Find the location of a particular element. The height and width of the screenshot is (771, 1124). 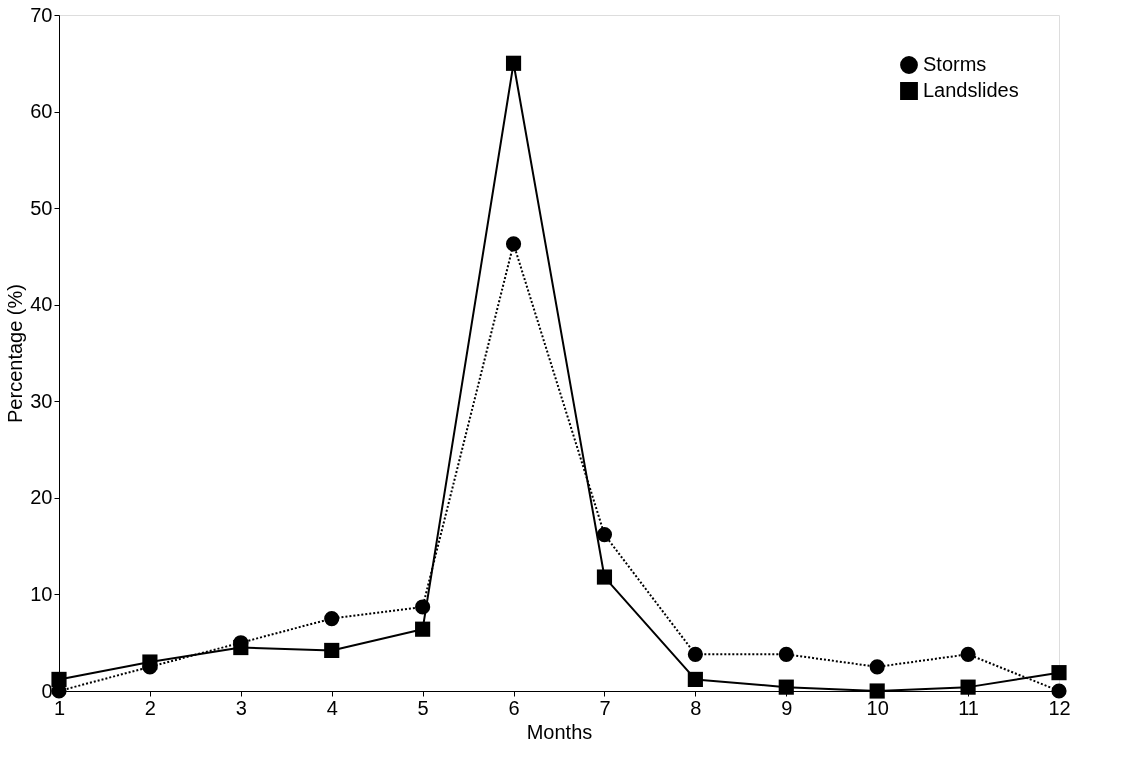

x-axis-title: Months is located at coordinates (559, 731).